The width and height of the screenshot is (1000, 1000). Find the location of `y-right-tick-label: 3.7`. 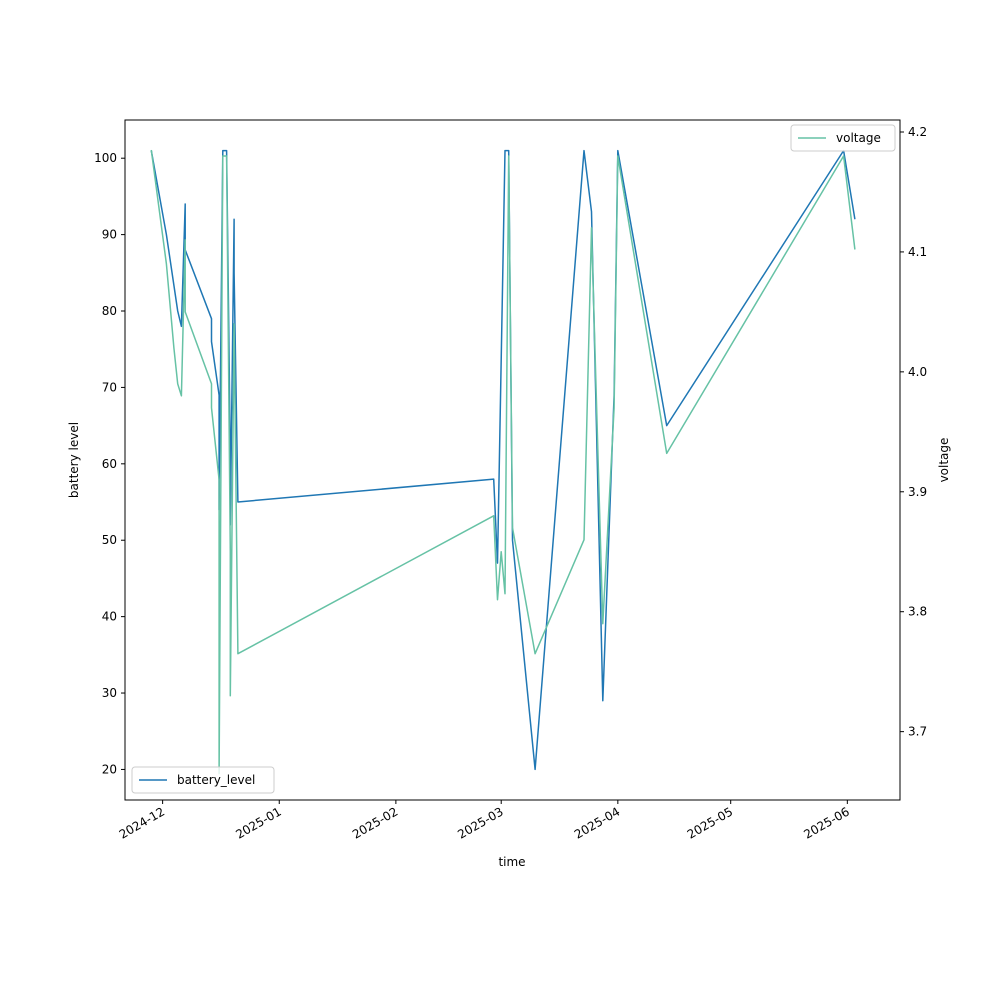

y-right-tick-label: 3.7 is located at coordinates (917, 732).